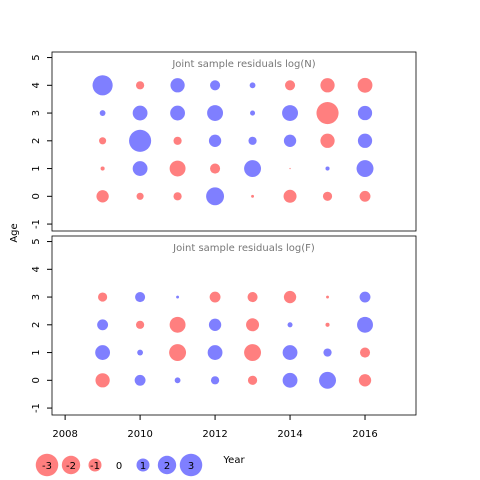 Image resolution: width=480 pixels, height=480 pixels. Describe the element at coordinates (289, 434) in the screenshot. I see `x-tick-label: 2014` at that location.